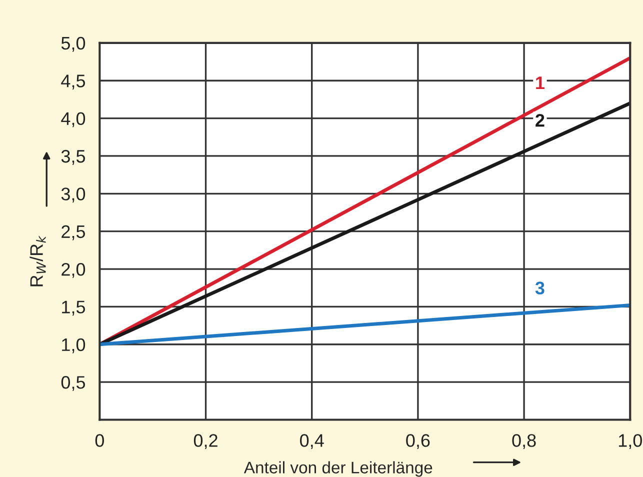  What do you see at coordinates (539, 288) in the screenshot?
I see `series-label: 3` at bounding box center [539, 288].